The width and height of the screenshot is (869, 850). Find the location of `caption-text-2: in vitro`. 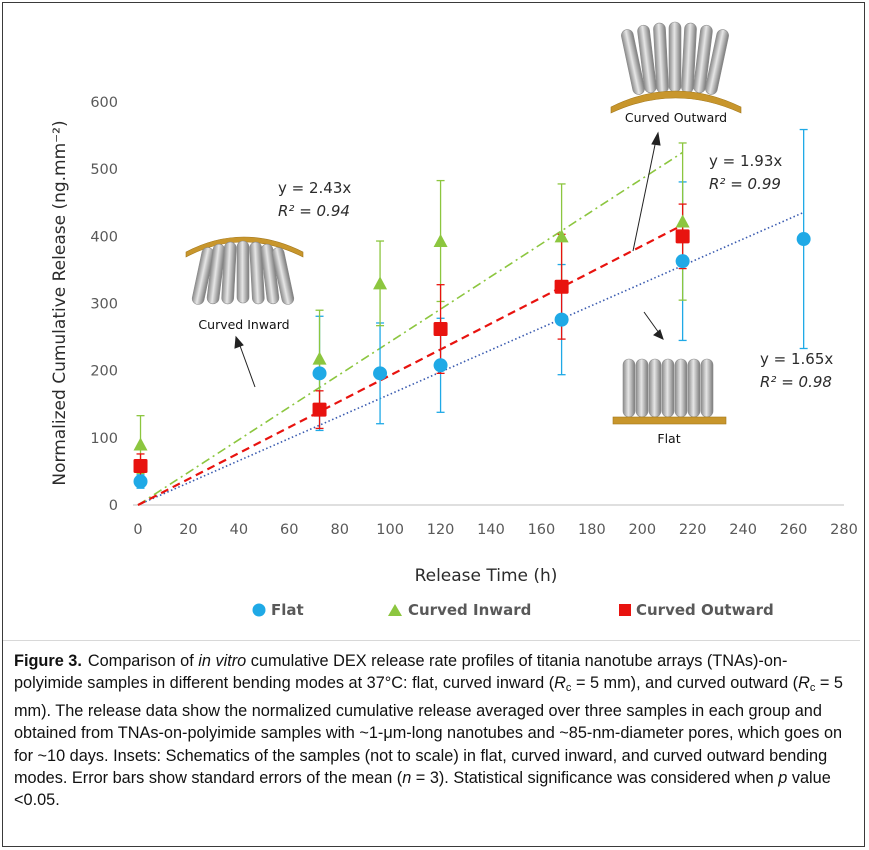

caption-text-2: in vitro is located at coordinates (222, 661).